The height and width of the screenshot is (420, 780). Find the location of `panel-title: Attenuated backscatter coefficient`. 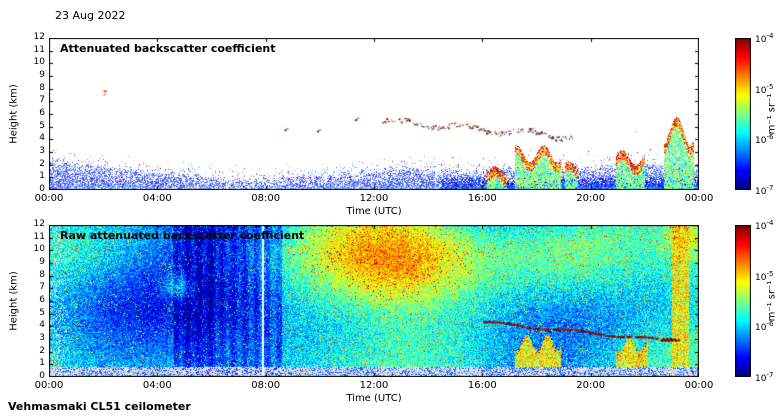

panel-title: Attenuated backscatter coefficient is located at coordinates (168, 48).